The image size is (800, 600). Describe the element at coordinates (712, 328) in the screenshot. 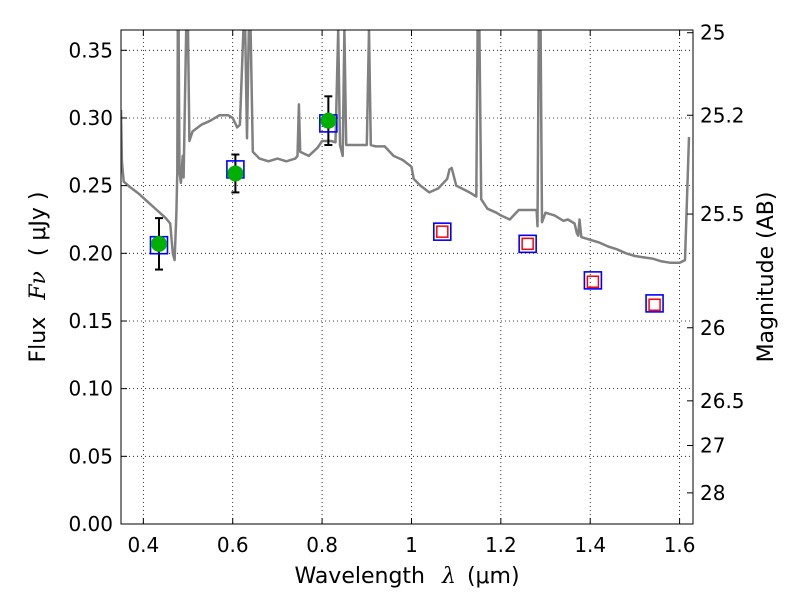

I see `y2-tick-label: 26` at that location.